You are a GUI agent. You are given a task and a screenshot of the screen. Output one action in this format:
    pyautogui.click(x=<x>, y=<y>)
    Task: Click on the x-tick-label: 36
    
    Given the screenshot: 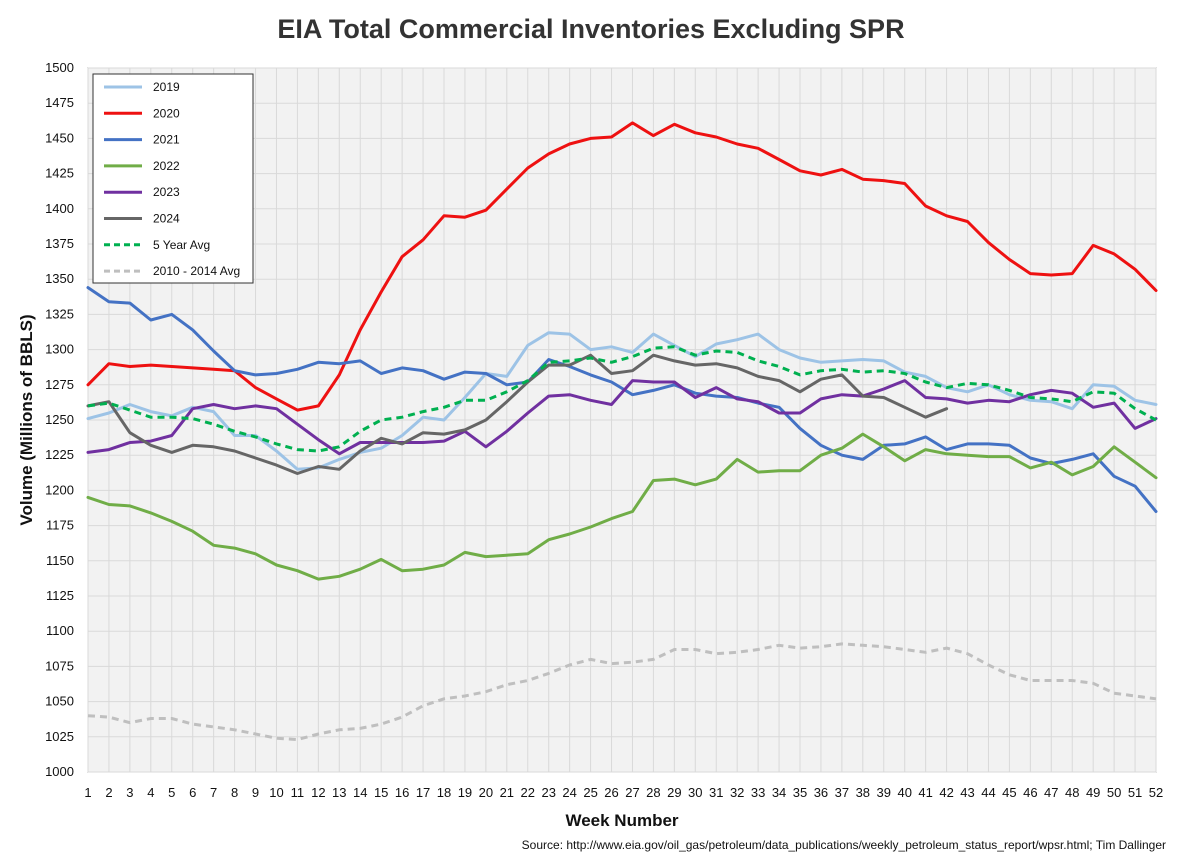 What is the action you would take?
    pyautogui.click(x=821, y=792)
    